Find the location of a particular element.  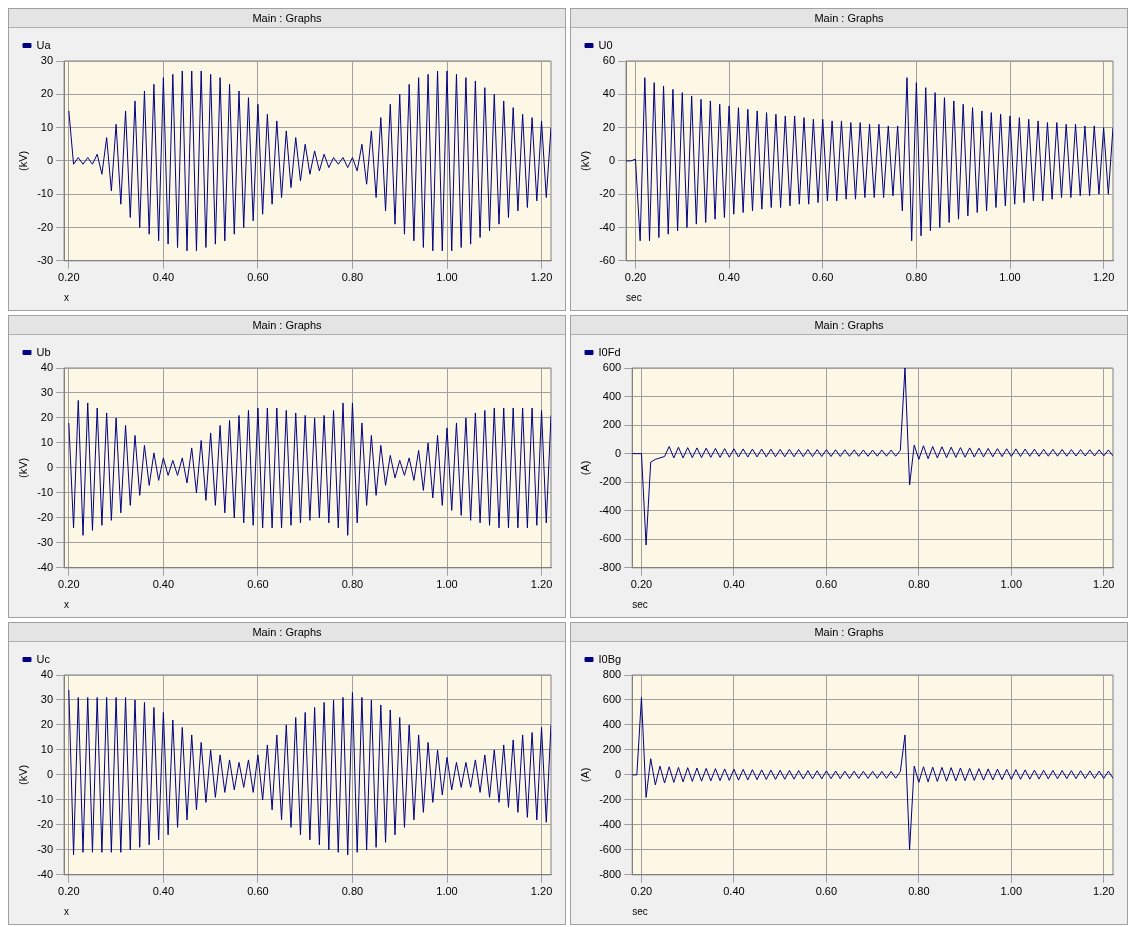

y-tick-label: 40 is located at coordinates (47, 674).